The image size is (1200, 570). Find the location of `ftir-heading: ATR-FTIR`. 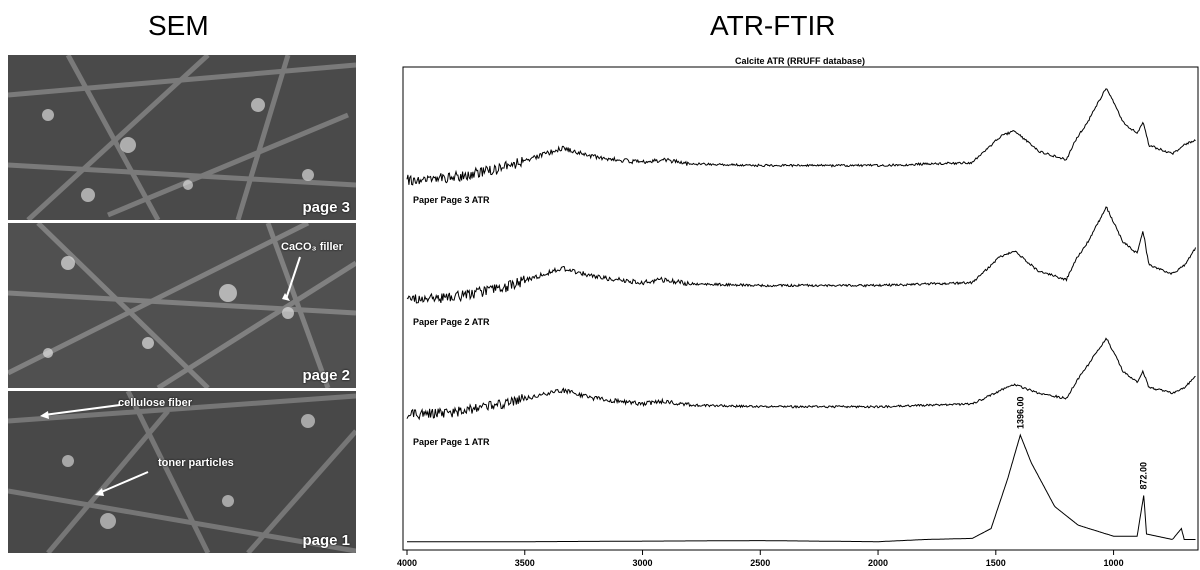

ftir-heading: ATR-FTIR is located at coordinates (773, 25).